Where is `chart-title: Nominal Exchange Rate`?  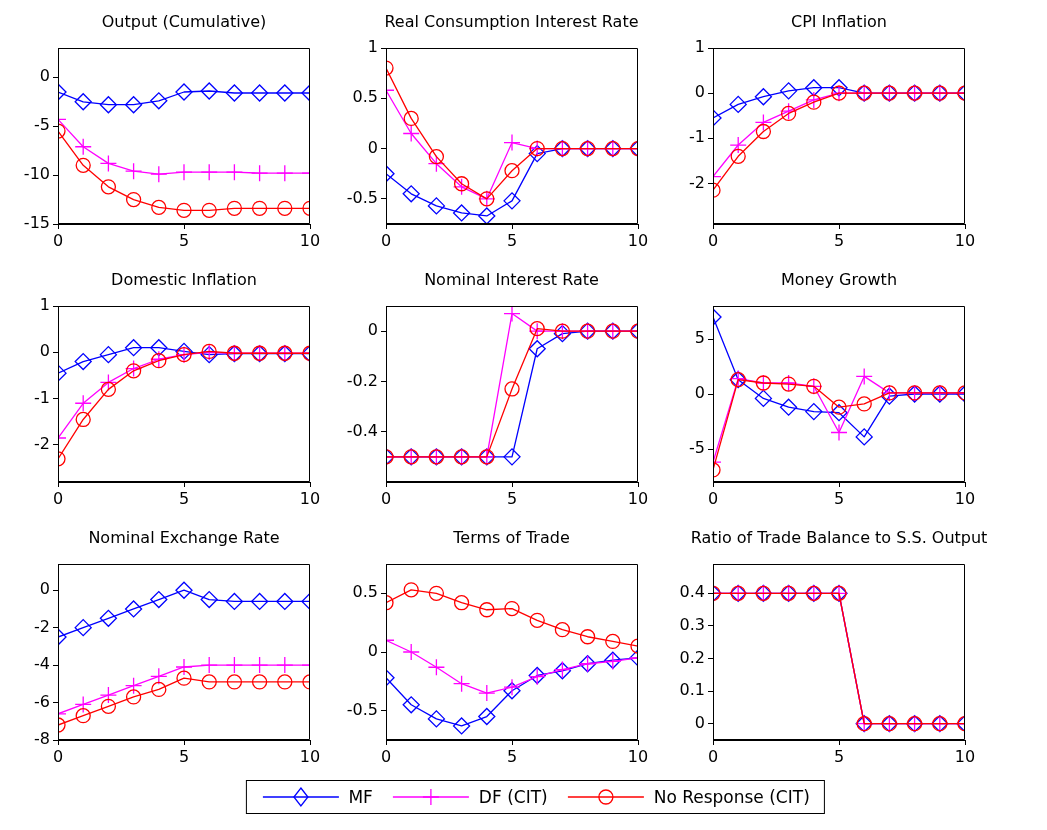
chart-title: Nominal Exchange Rate is located at coordinates (184, 537).